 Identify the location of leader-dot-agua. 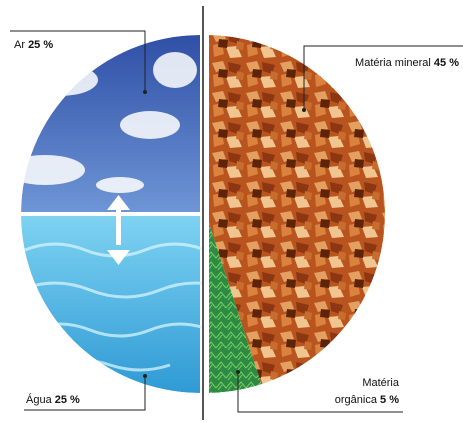
(145, 376).